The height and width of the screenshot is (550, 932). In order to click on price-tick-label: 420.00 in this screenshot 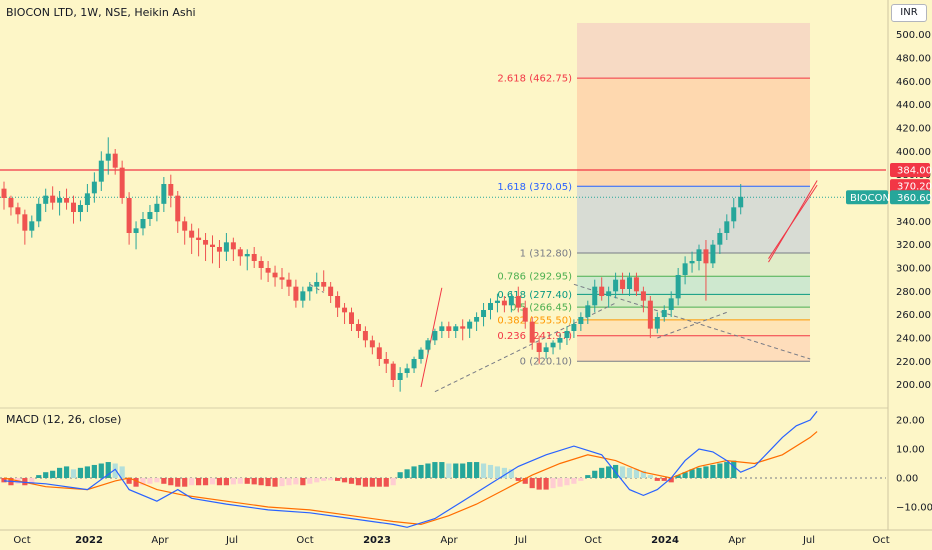, I will do `click(913, 128)`.